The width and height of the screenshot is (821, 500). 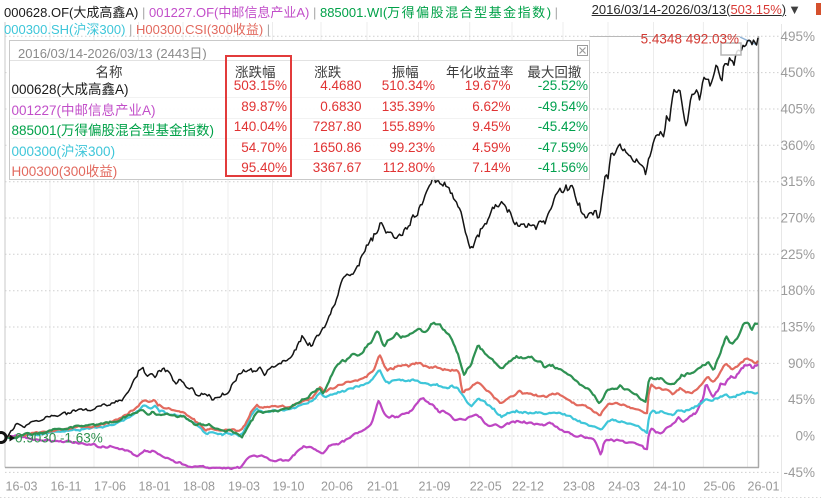 I want to click on svg-text: 90%, so click(x=801, y=363).